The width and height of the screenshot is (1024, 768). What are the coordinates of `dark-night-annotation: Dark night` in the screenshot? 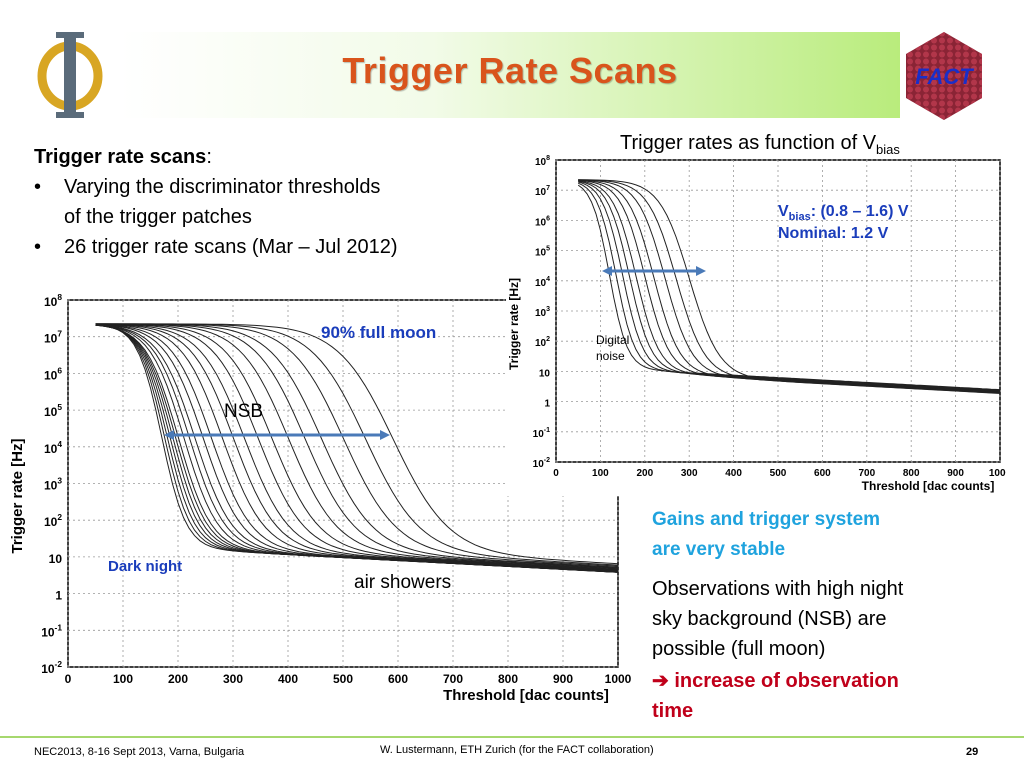 It's located at (145, 566).